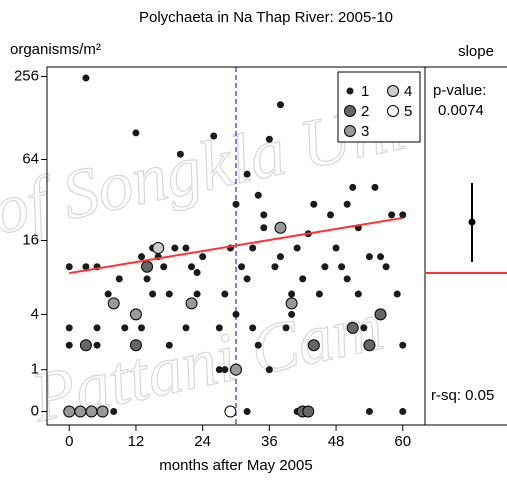  I want to click on y-tick-label: 16, so click(30, 239).